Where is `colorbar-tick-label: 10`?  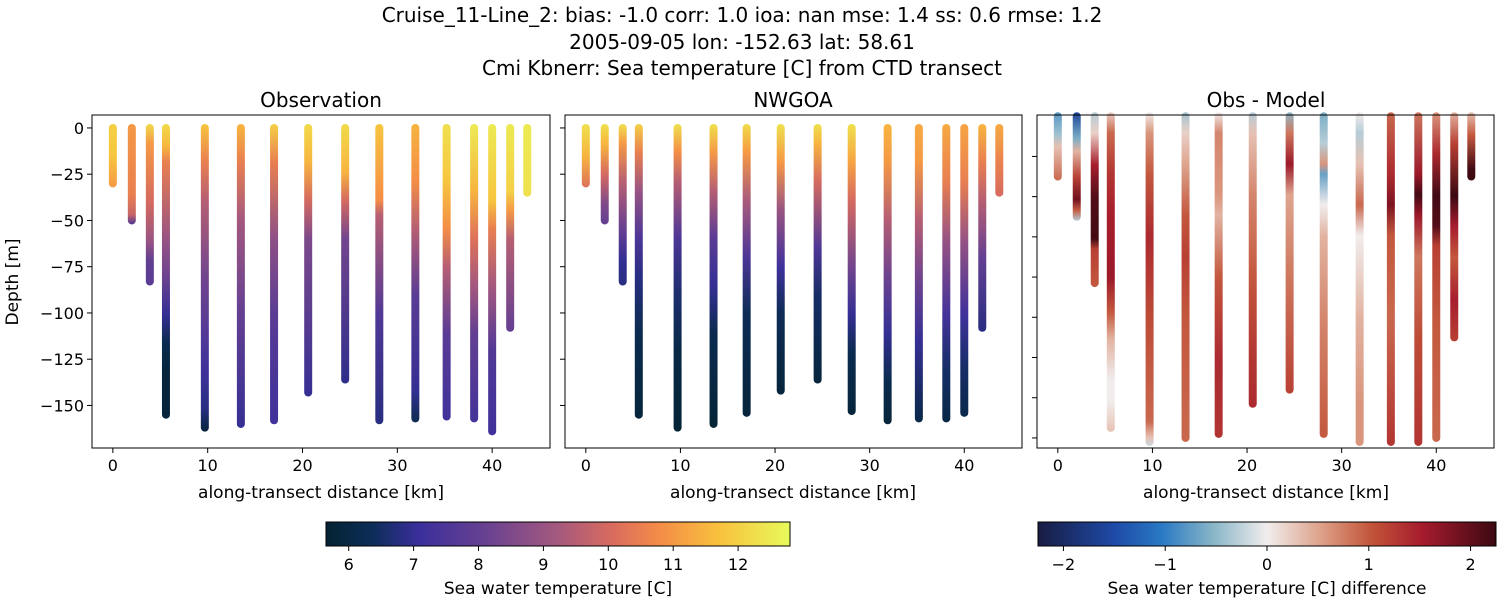 colorbar-tick-label: 10 is located at coordinates (608, 564).